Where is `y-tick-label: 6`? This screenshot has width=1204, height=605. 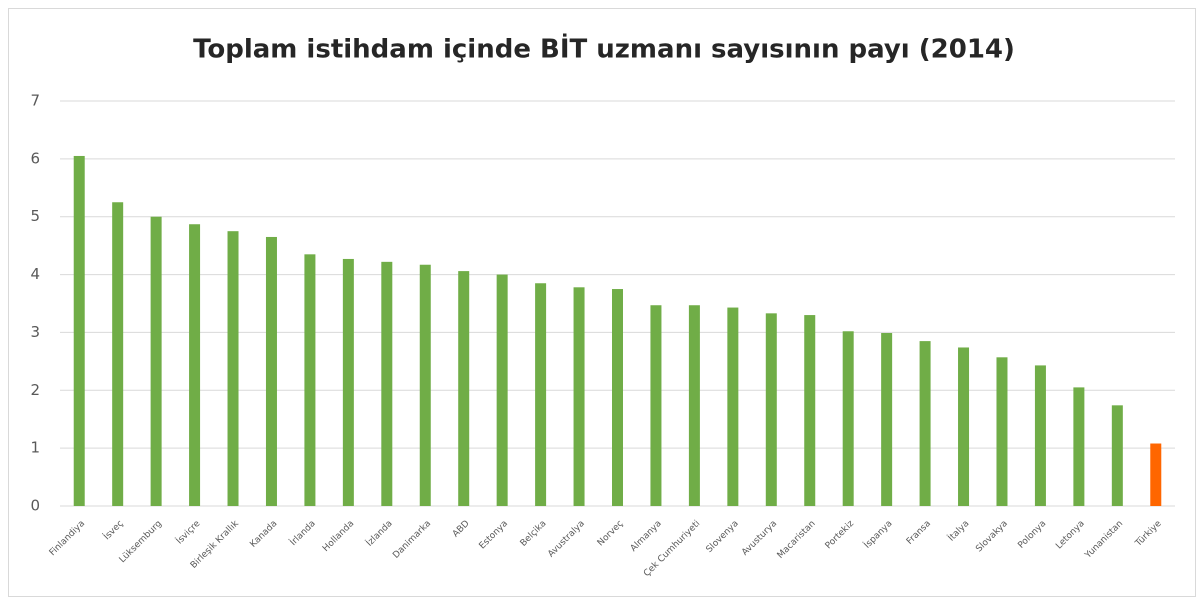 y-tick-label: 6 is located at coordinates (35, 158).